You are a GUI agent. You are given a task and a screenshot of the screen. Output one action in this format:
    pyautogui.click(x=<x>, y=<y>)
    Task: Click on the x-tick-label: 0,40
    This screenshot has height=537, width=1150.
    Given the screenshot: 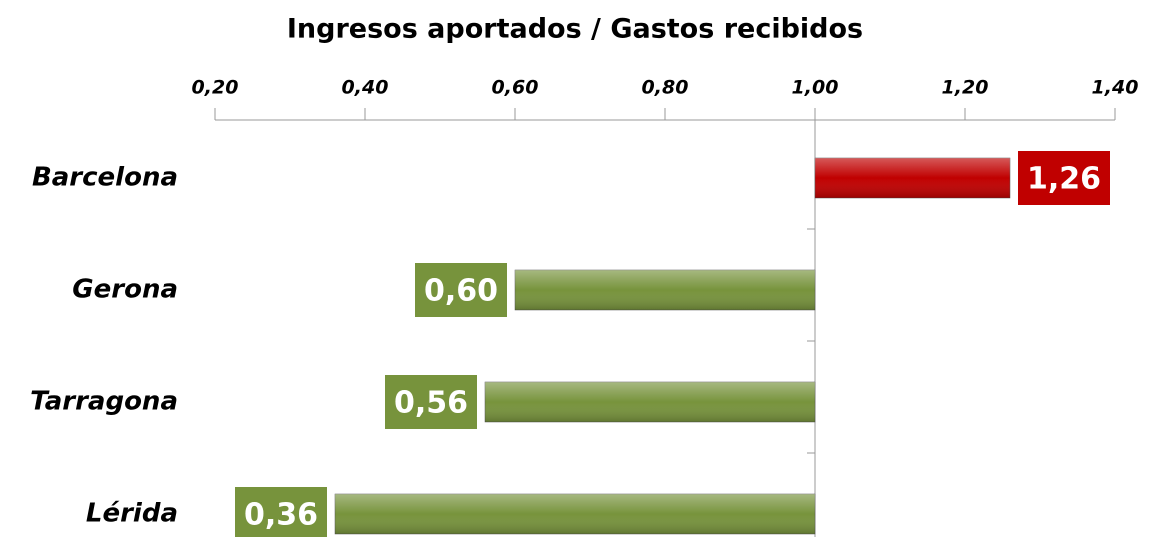 What is the action you would take?
    pyautogui.click(x=365, y=88)
    